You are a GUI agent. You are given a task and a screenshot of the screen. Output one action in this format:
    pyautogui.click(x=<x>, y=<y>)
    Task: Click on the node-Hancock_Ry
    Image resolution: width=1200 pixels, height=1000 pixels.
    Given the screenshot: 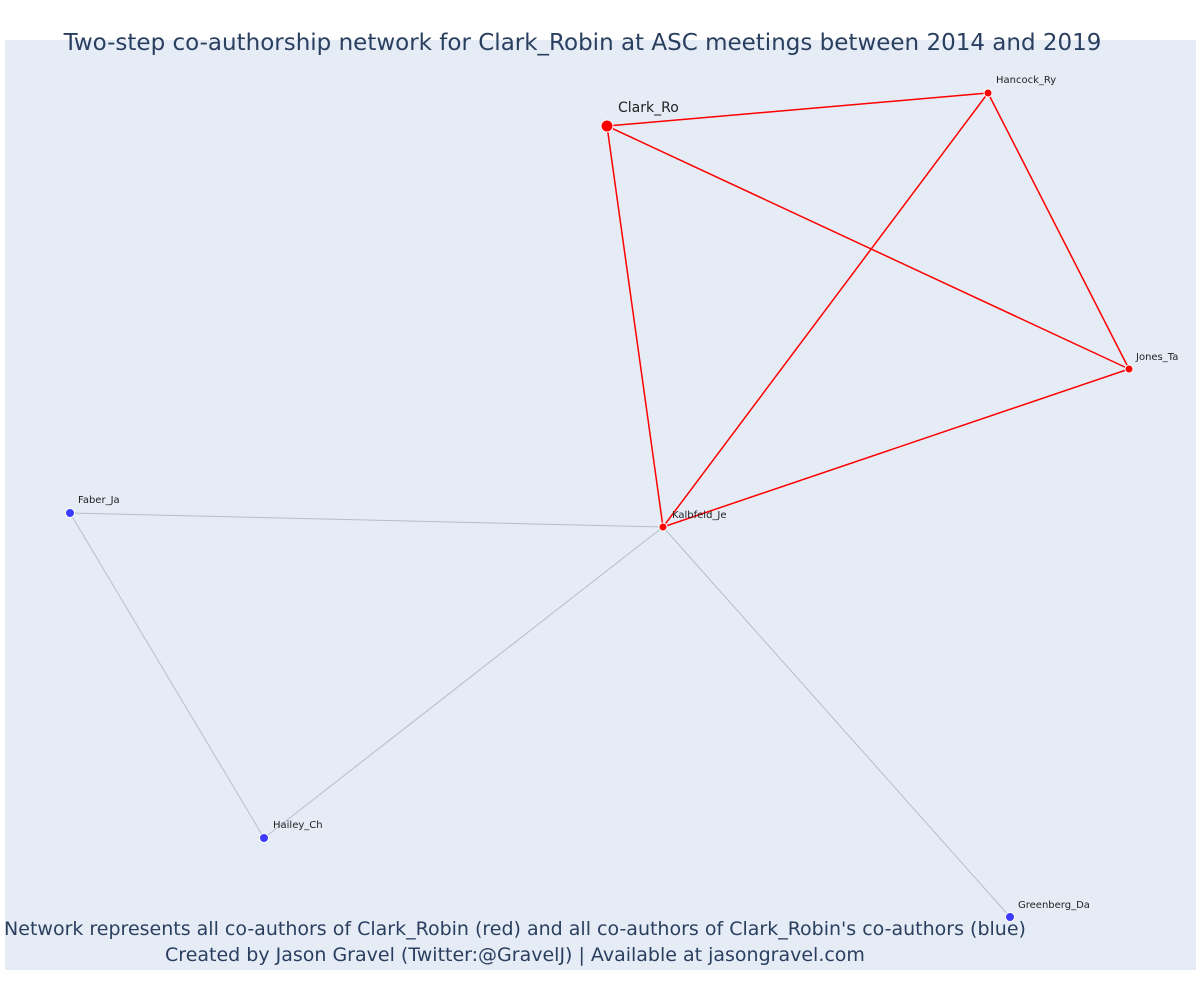 What is the action you would take?
    pyautogui.click(x=988, y=93)
    